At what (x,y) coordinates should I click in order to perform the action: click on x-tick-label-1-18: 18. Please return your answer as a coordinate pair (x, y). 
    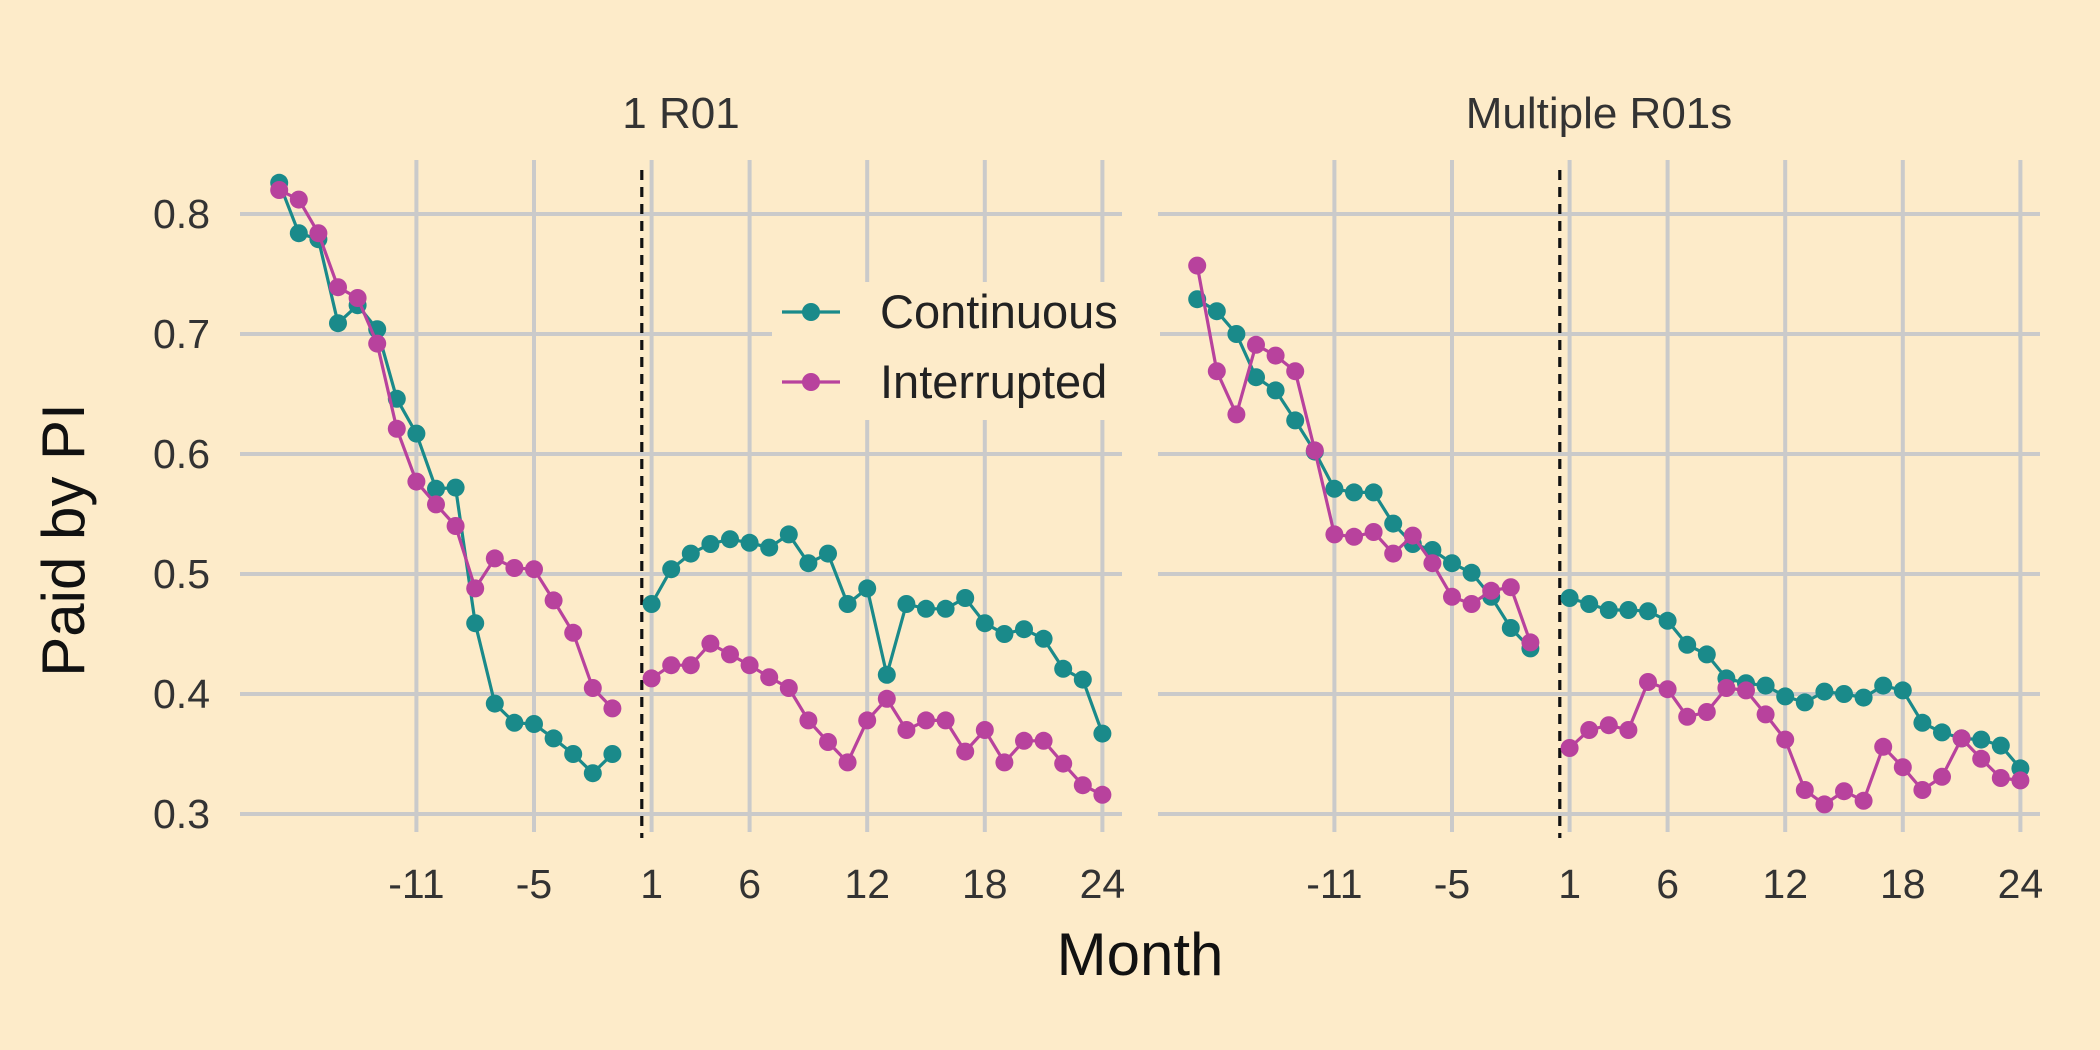
    Looking at the image, I should click on (1903, 884).